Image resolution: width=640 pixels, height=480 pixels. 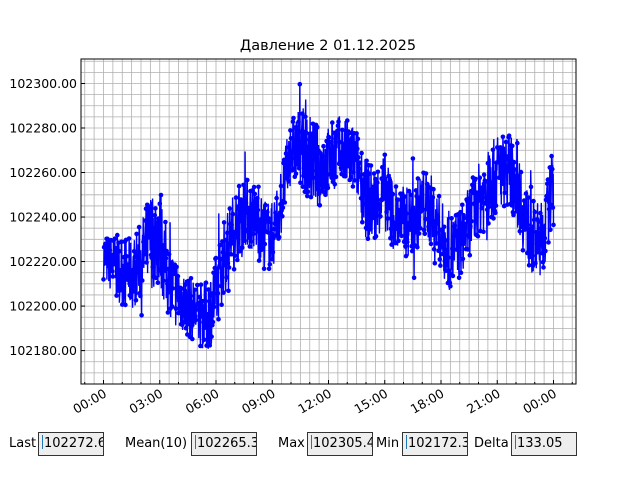 I want to click on x-tick-label: 03:00, so click(x=146, y=401).